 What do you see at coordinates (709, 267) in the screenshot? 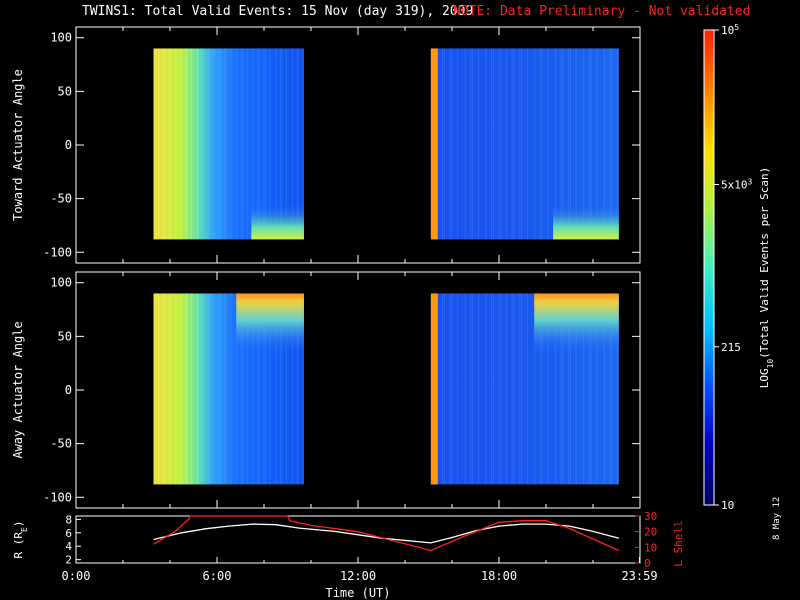
I see `colorbar` at bounding box center [709, 267].